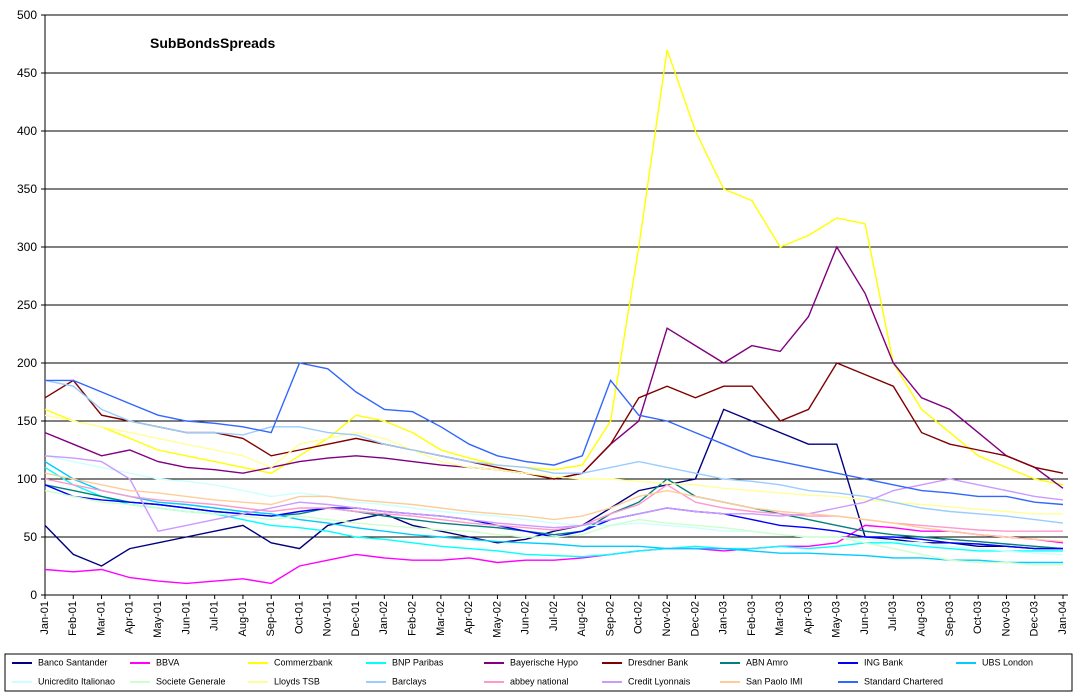  Describe the element at coordinates (271, 618) in the screenshot. I see `x-tick-label: Sep-01` at that location.